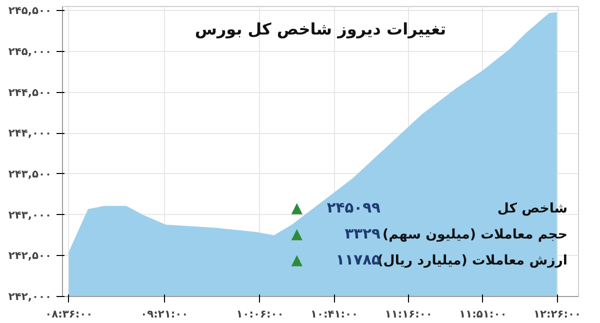 This screenshot has width=600, height=323. I want to click on x-tick-label: ۱۲:۲۶:۰۰, so click(557, 314).